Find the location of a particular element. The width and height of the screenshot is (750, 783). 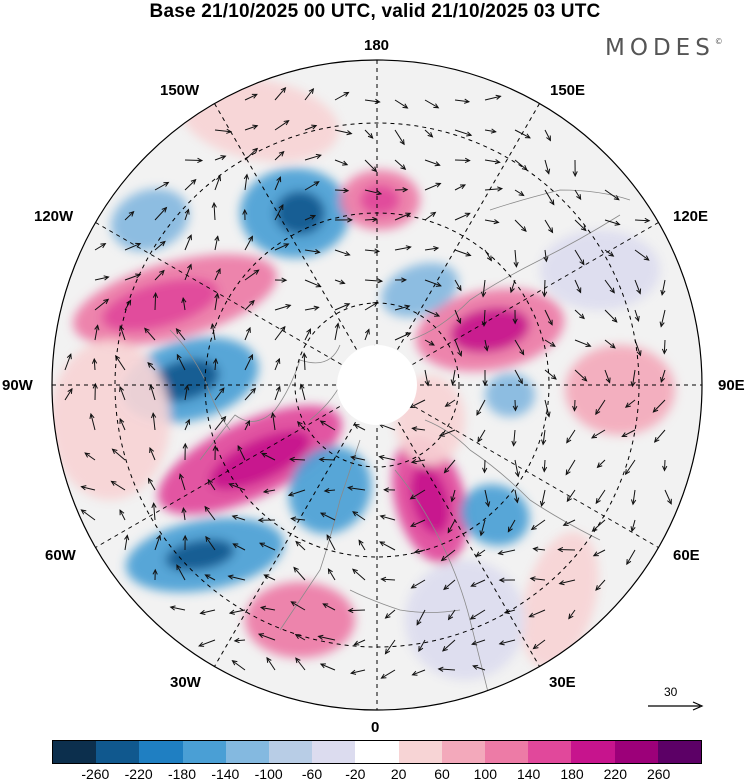

colorbar-tick-label: 180 is located at coordinates (572, 774).